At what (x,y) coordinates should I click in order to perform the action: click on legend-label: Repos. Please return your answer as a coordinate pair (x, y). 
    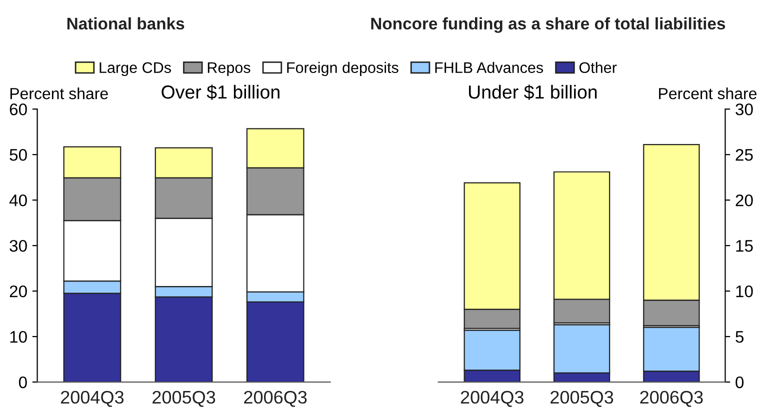
    Looking at the image, I should click on (229, 69).